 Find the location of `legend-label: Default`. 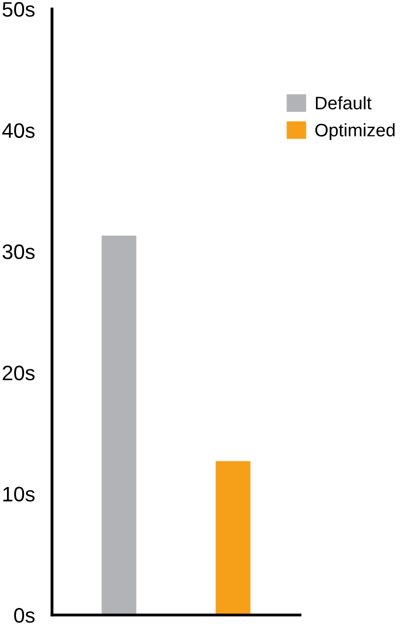

legend-label: Default is located at coordinates (344, 103).